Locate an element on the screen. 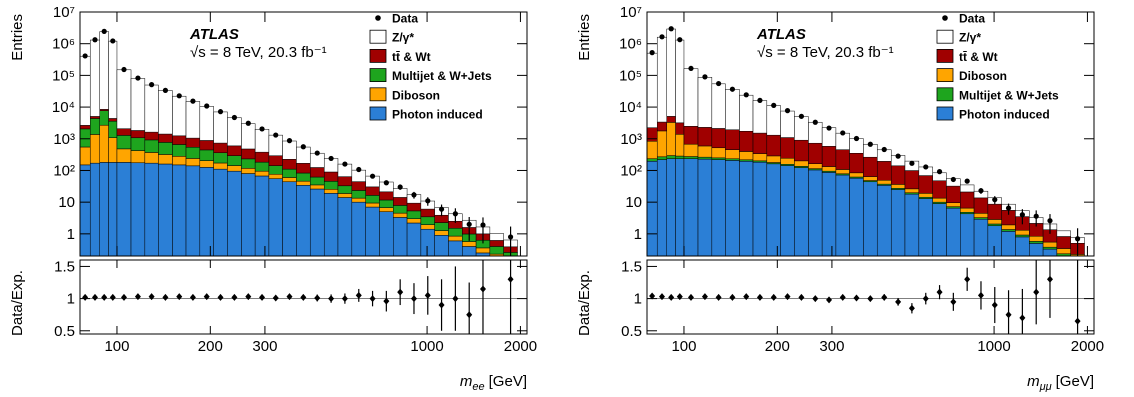  x-axis-label: mμμ [GeV] is located at coordinates (1060, 382).